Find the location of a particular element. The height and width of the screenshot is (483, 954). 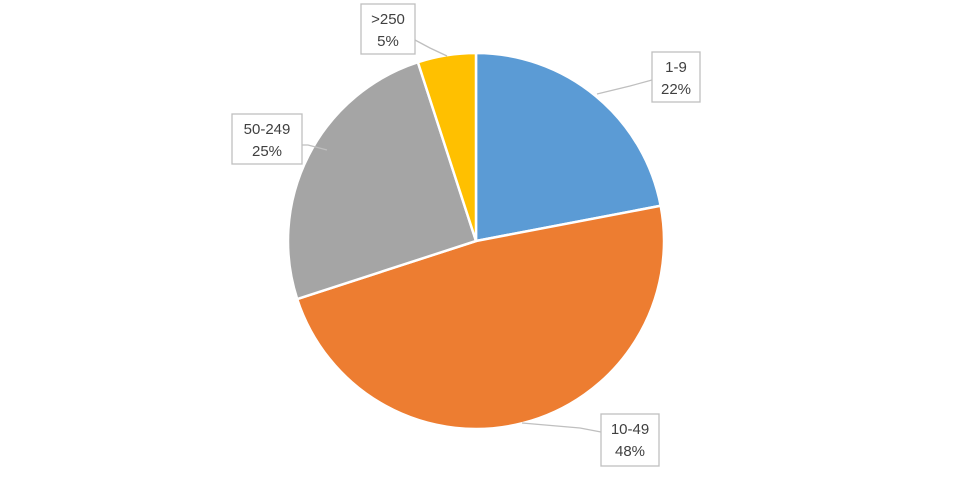

data-label-1: 1-922% is located at coordinates (648, 77).